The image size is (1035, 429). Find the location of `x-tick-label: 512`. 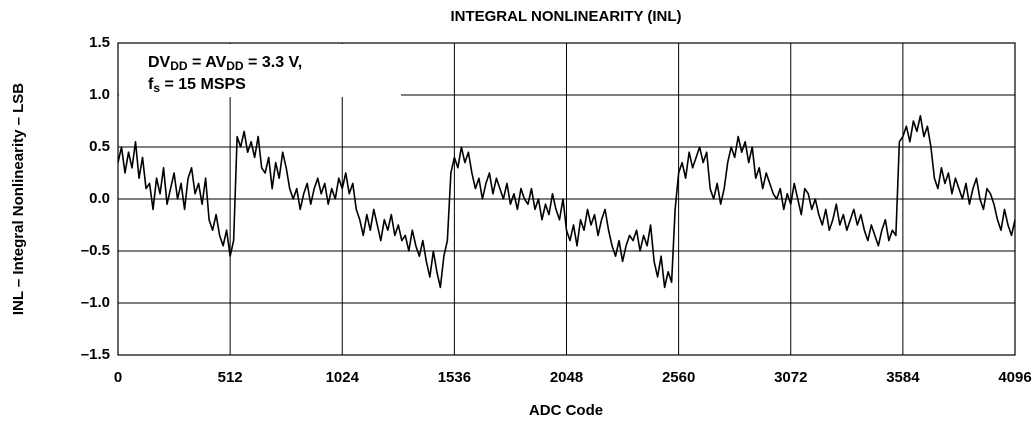

x-tick-label: 512 is located at coordinates (230, 377).